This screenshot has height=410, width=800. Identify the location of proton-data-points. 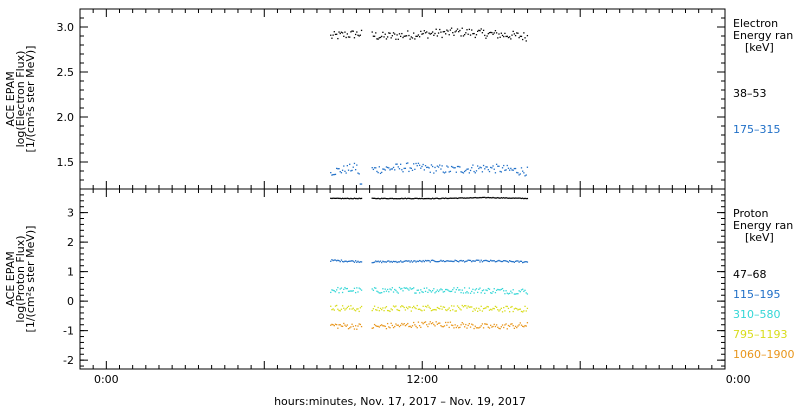
(429, 263).